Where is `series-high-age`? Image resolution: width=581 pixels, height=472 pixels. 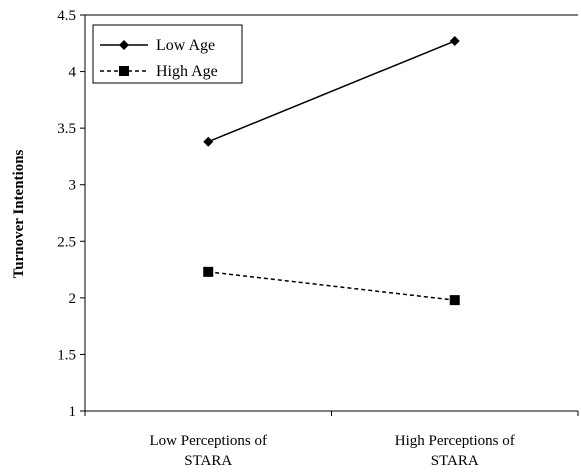 series-high-age is located at coordinates (331, 286).